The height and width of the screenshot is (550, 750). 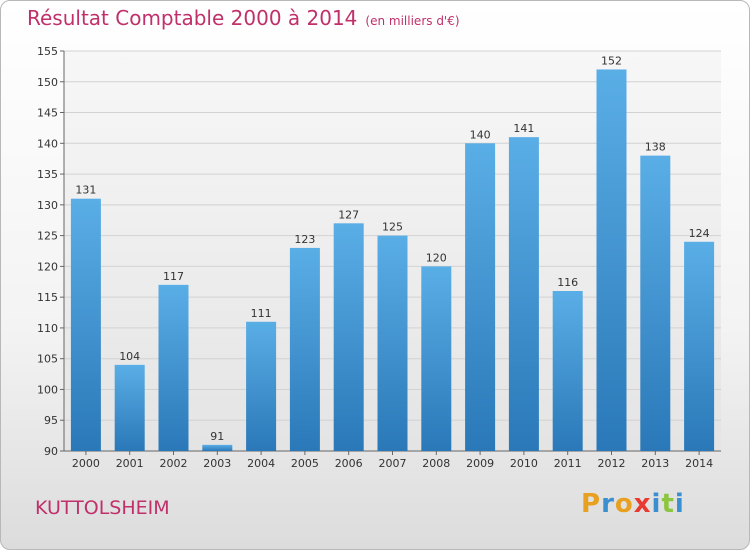 I want to click on data-label: 117, so click(x=173, y=276).